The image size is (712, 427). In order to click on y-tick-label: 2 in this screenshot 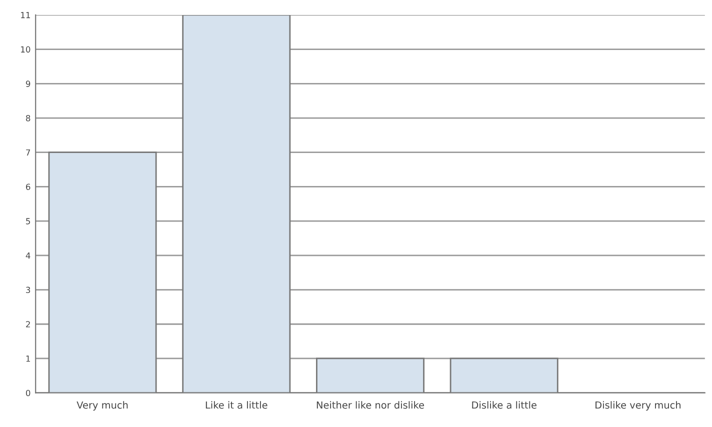, I will do `click(28, 324)`.